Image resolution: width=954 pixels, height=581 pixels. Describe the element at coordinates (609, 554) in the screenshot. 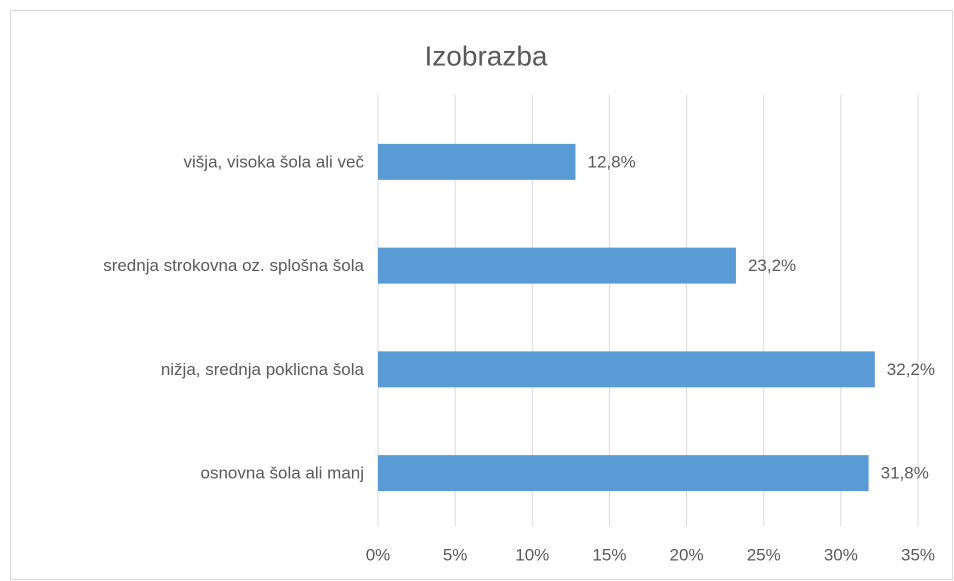

I see `x-tick-label: 15%` at that location.